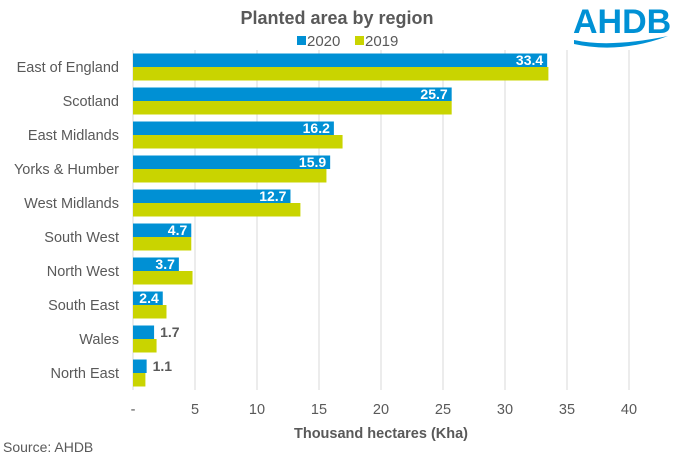 Image resolution: width=674 pixels, height=457 pixels. I want to click on x-tick-label: 5, so click(195, 410).